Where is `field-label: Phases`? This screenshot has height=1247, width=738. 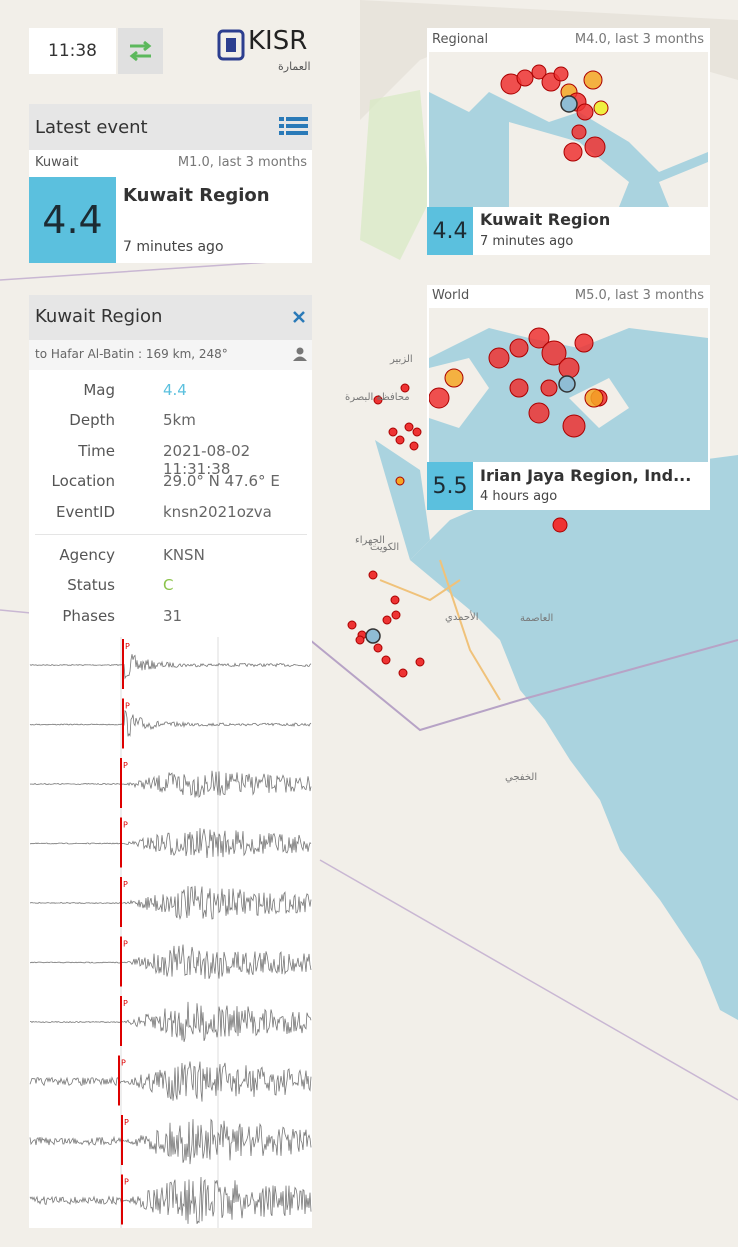 field-label: Phases is located at coordinates (88, 616).